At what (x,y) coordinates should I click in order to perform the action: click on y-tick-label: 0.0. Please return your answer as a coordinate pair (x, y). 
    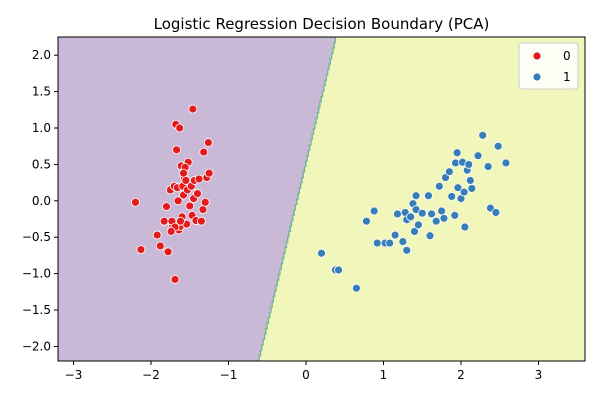
    Looking at the image, I should click on (41, 201).